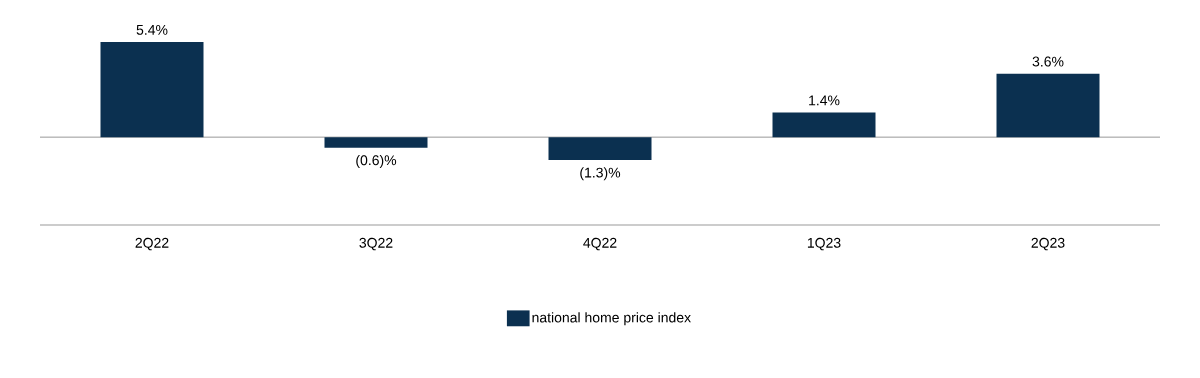 Image resolution: width=1200 pixels, height=378 pixels. What do you see at coordinates (1048, 244) in the screenshot?
I see `x-tick-label: 2Q23` at bounding box center [1048, 244].